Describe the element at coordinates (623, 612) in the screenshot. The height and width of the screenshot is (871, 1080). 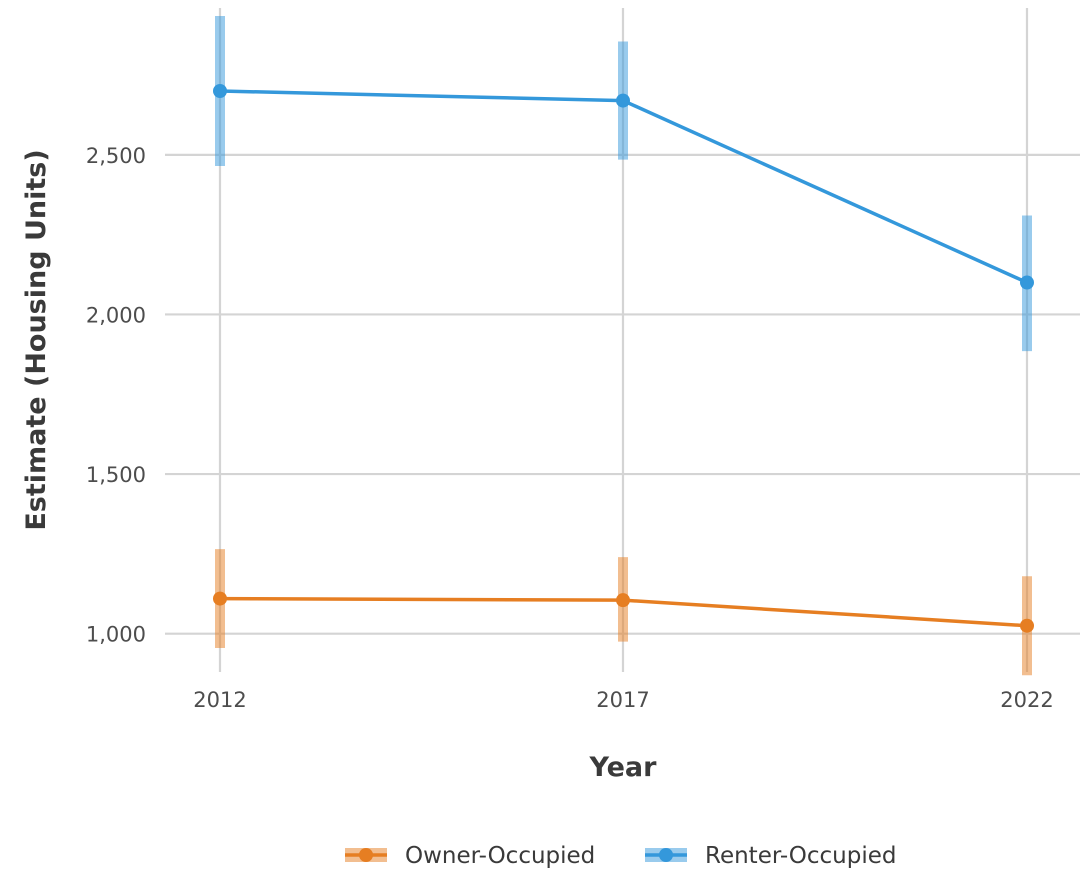
I see `series-owner-occupied` at that location.